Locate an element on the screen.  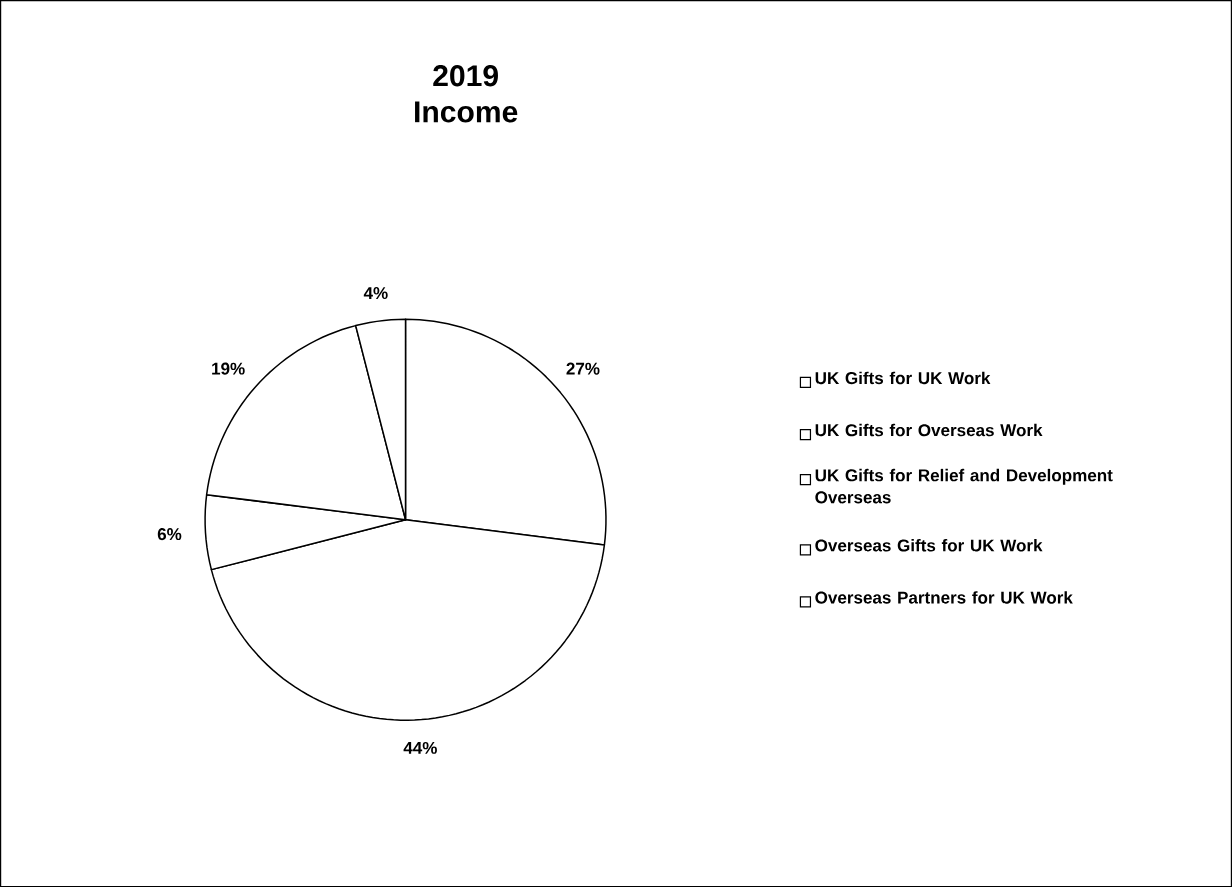
legend-label: UK Gifts for UK Work is located at coordinates (903, 378).